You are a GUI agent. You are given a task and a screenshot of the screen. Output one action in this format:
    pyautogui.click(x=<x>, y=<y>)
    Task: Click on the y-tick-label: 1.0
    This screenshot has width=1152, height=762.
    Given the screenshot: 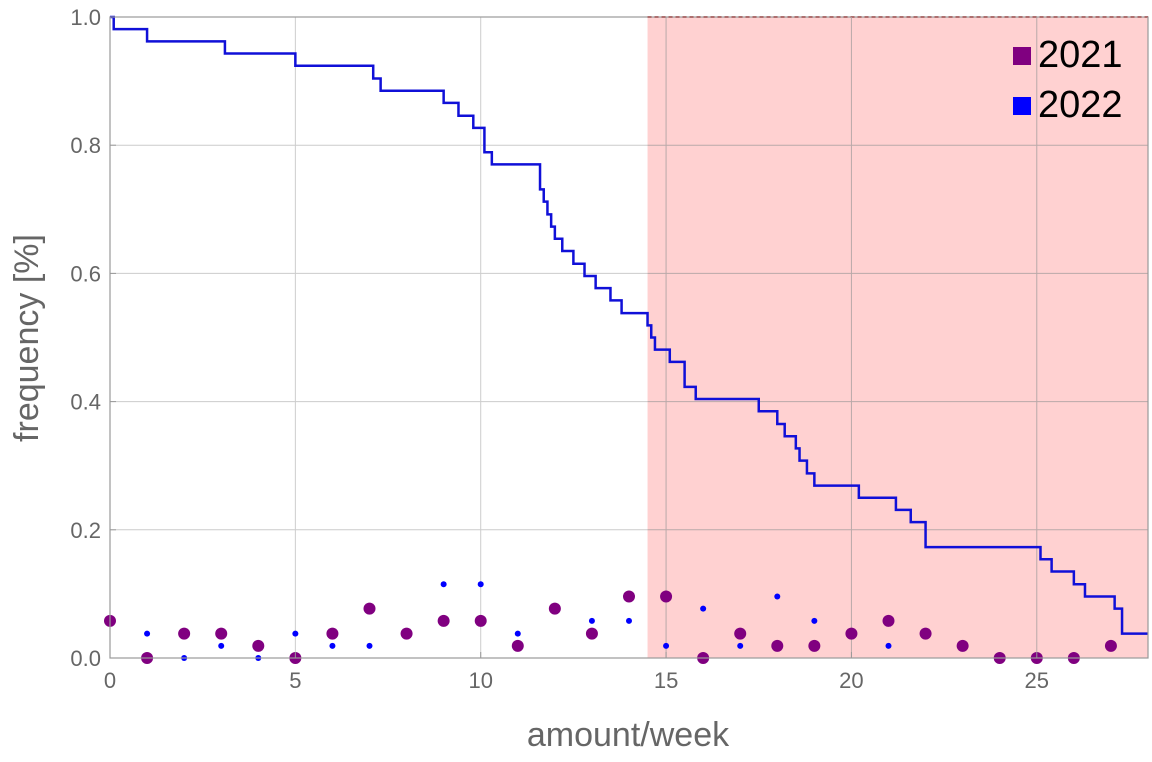 What is the action you would take?
    pyautogui.click(x=85, y=17)
    